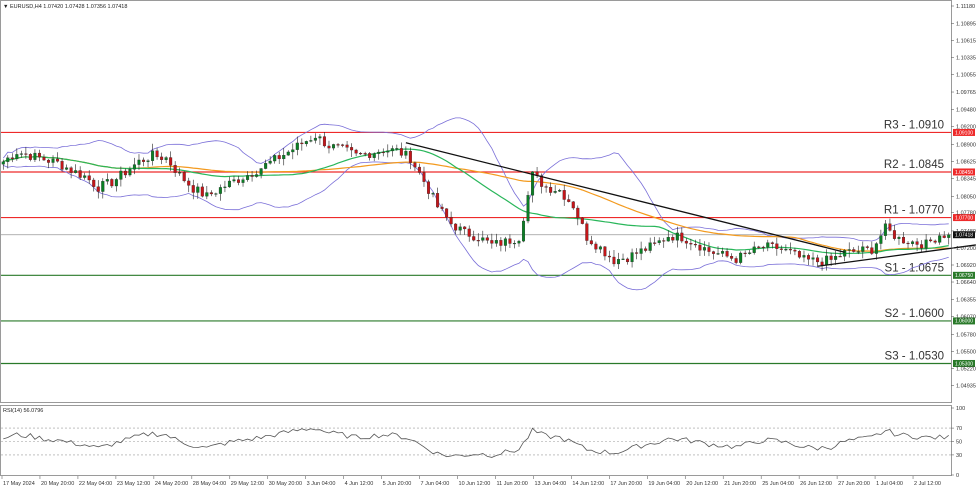 Image resolution: width=977 pixels, height=489 pixels. I want to click on level-price-badge-r3, so click(964, 132).